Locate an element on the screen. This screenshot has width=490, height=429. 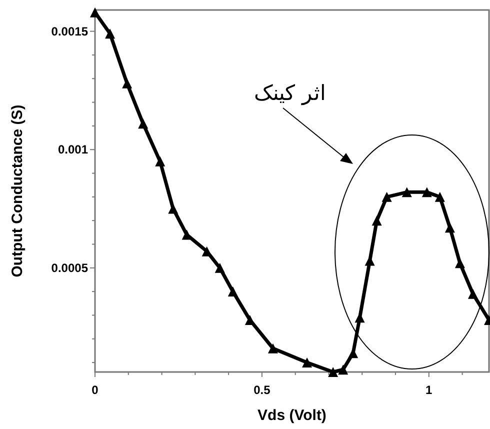
x-tick-label: 1 is located at coordinates (429, 390).